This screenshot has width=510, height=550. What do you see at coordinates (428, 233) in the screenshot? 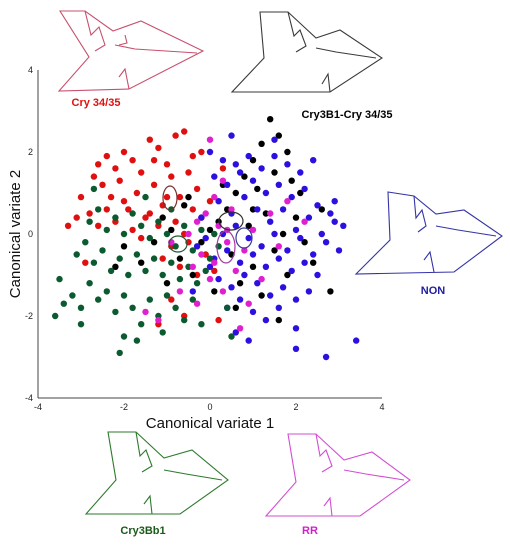
I see `non-landmark-outline` at bounding box center [428, 233].